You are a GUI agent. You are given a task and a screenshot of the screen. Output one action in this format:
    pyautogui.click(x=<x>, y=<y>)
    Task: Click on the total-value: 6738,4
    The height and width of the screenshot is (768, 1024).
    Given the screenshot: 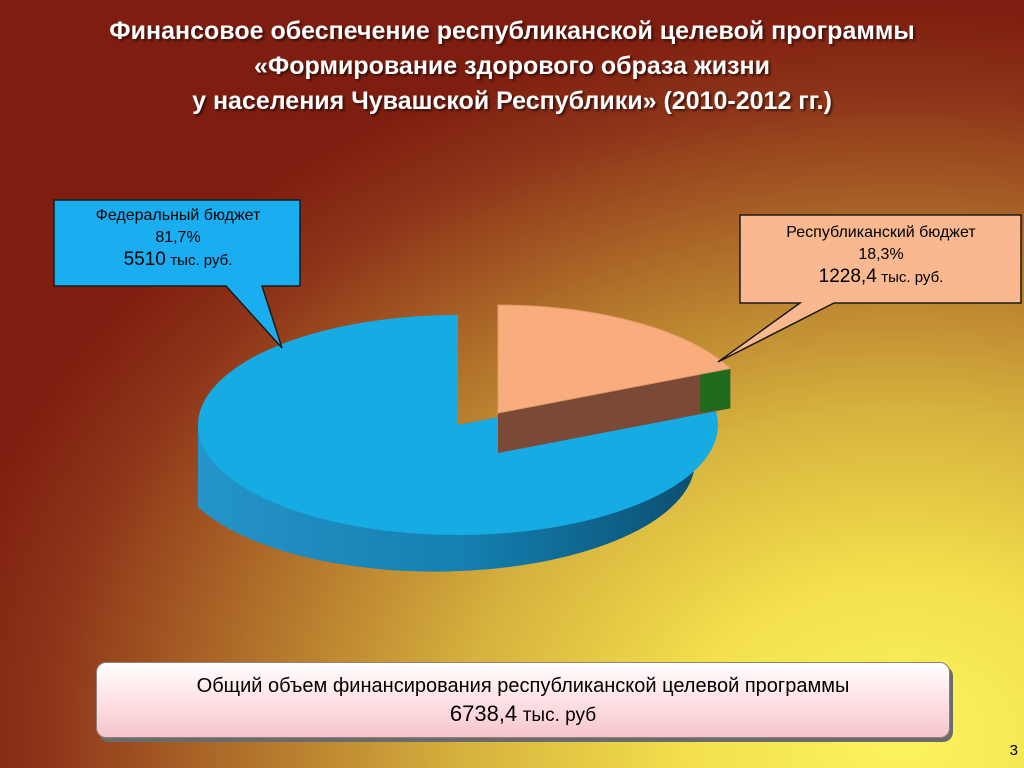 What is the action you would take?
    pyautogui.click(x=483, y=713)
    